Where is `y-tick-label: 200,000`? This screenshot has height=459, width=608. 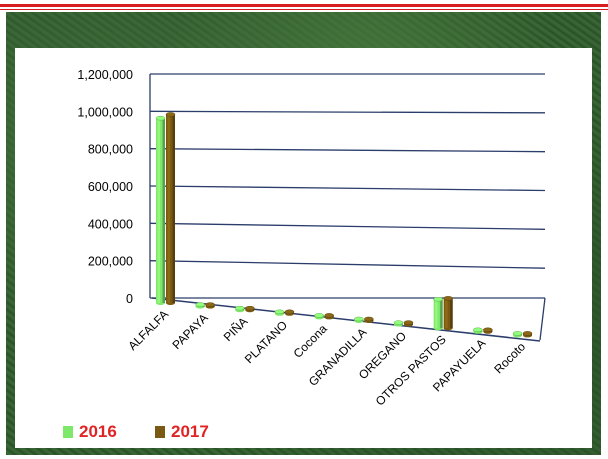 y-tick-label: 200,000 is located at coordinates (110, 262).